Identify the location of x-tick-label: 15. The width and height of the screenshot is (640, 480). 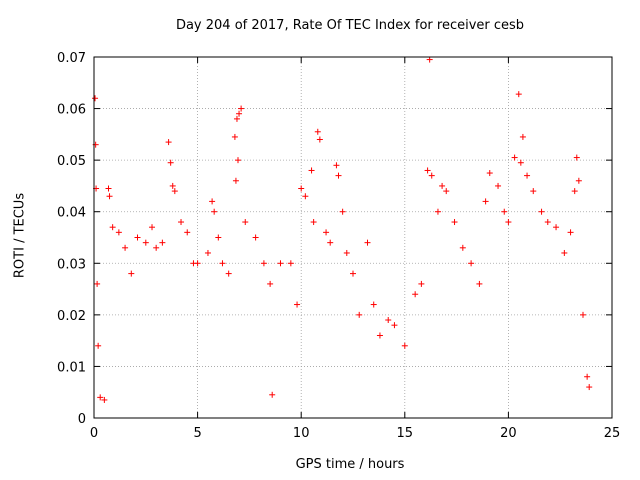
(405, 433).